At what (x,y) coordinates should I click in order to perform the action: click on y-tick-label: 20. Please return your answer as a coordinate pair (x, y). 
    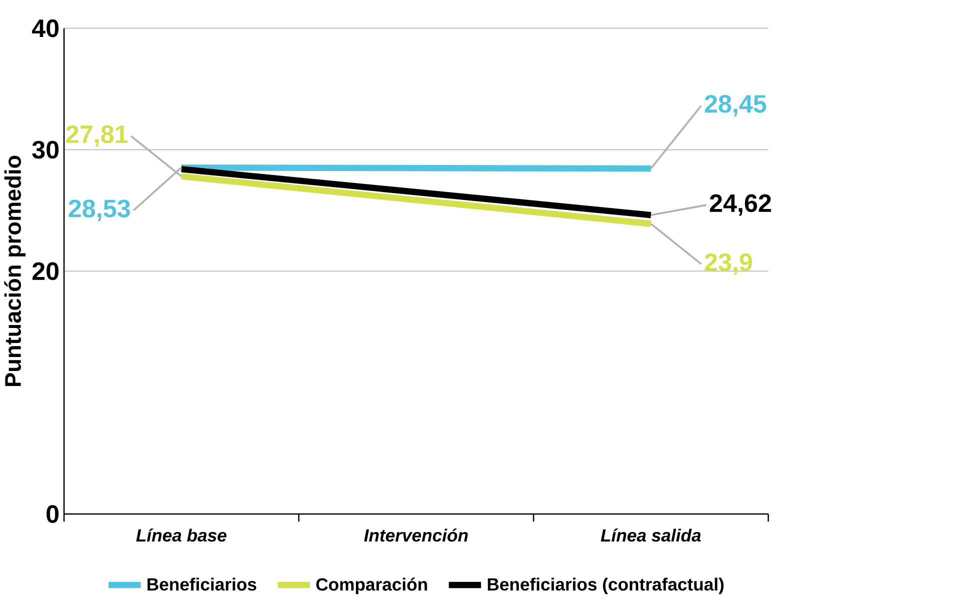
    Looking at the image, I should click on (45, 271).